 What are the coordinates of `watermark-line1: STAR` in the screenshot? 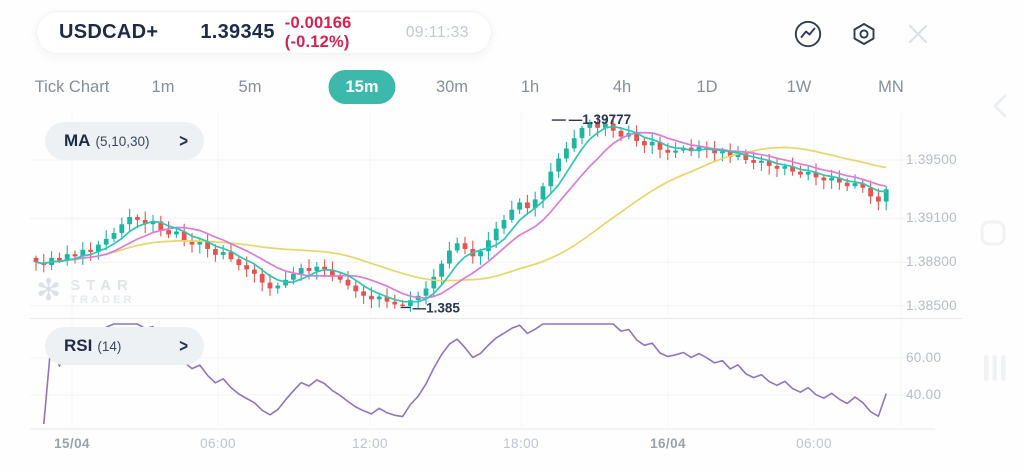 It's located at (102, 285).